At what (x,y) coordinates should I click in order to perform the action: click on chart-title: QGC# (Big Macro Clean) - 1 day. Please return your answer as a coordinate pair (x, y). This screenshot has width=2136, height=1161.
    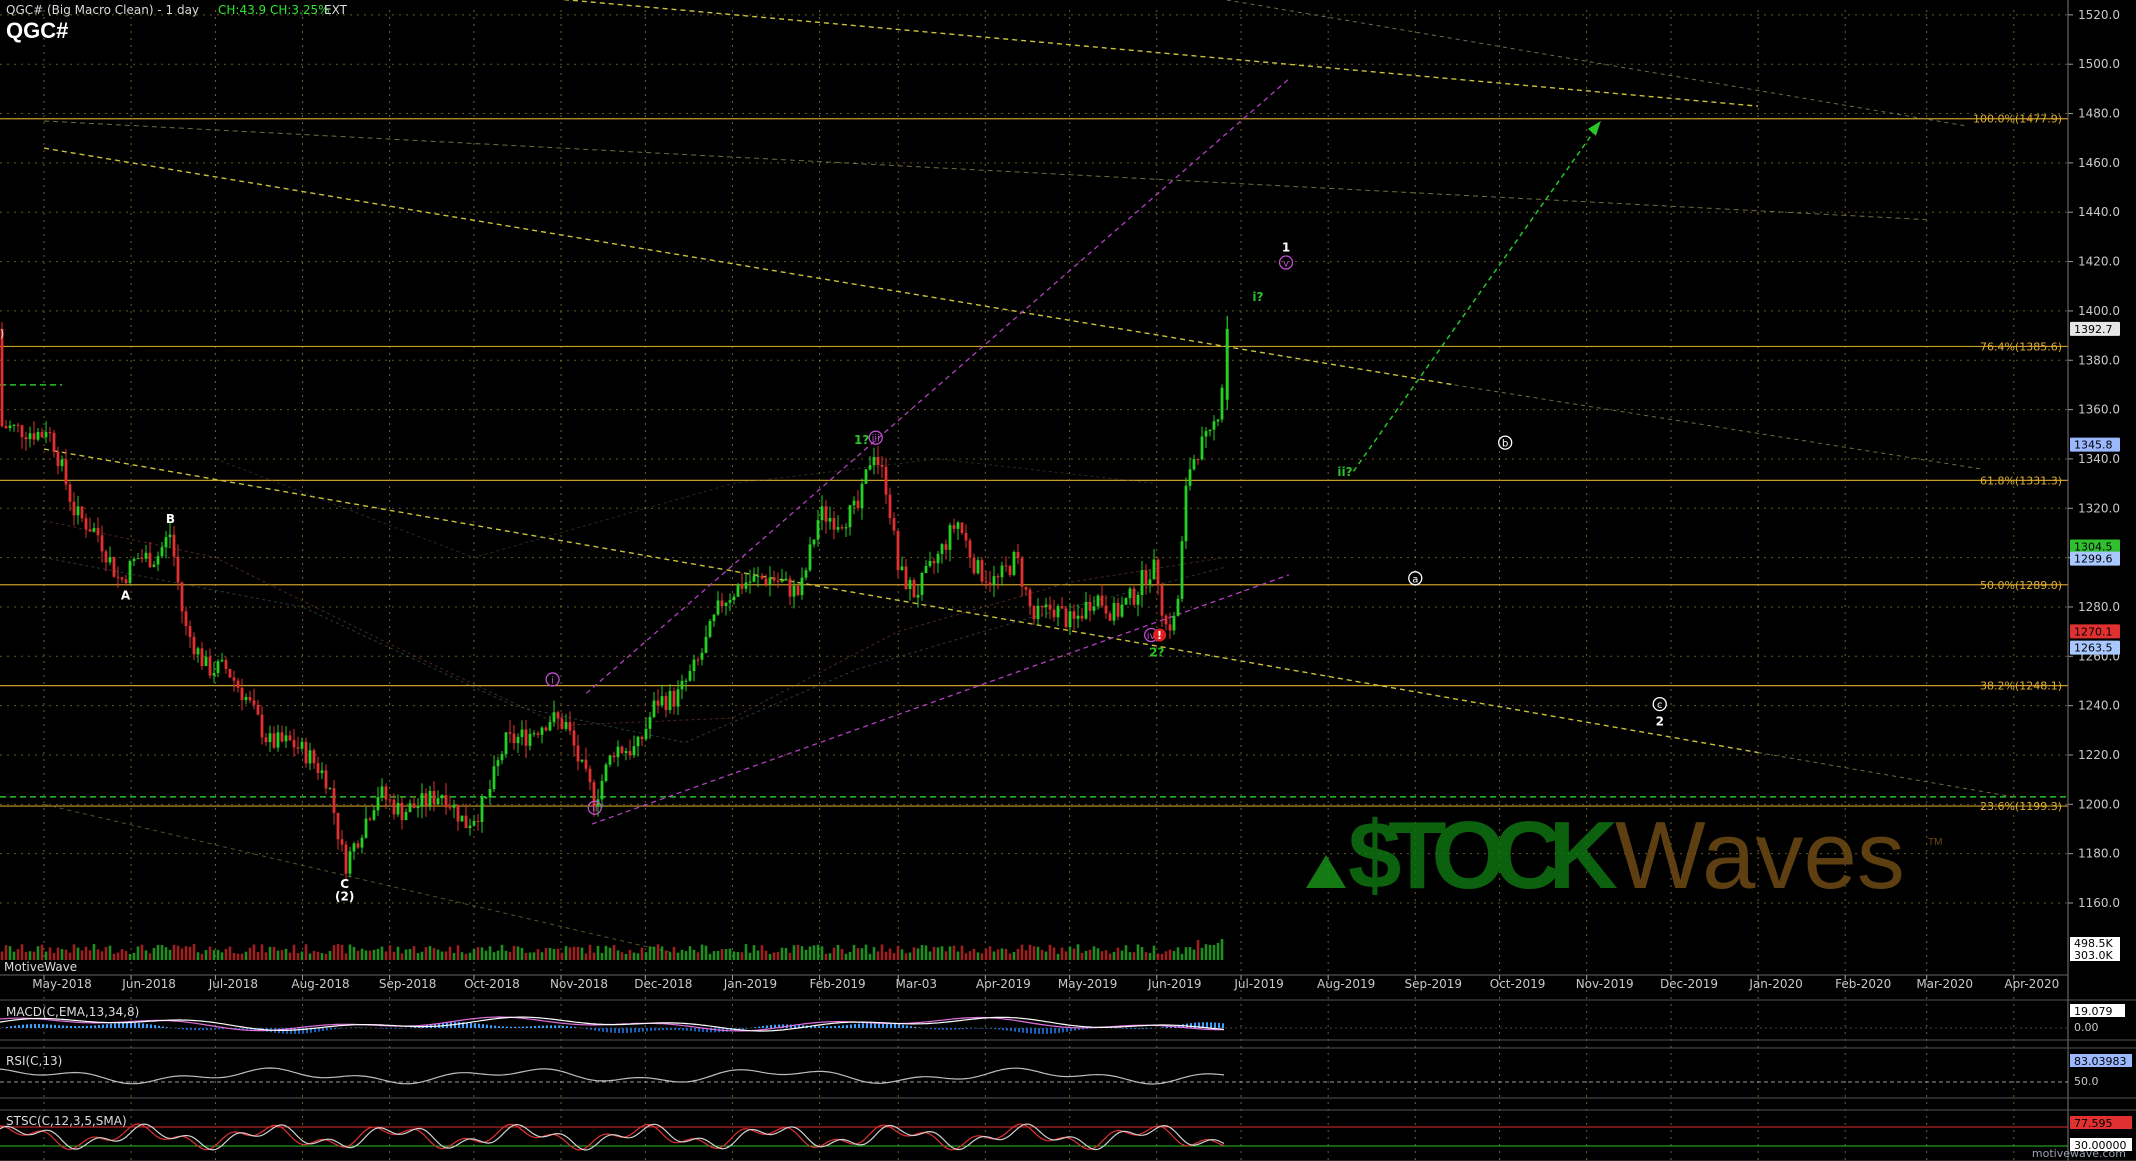
    Looking at the image, I should click on (103, 10).